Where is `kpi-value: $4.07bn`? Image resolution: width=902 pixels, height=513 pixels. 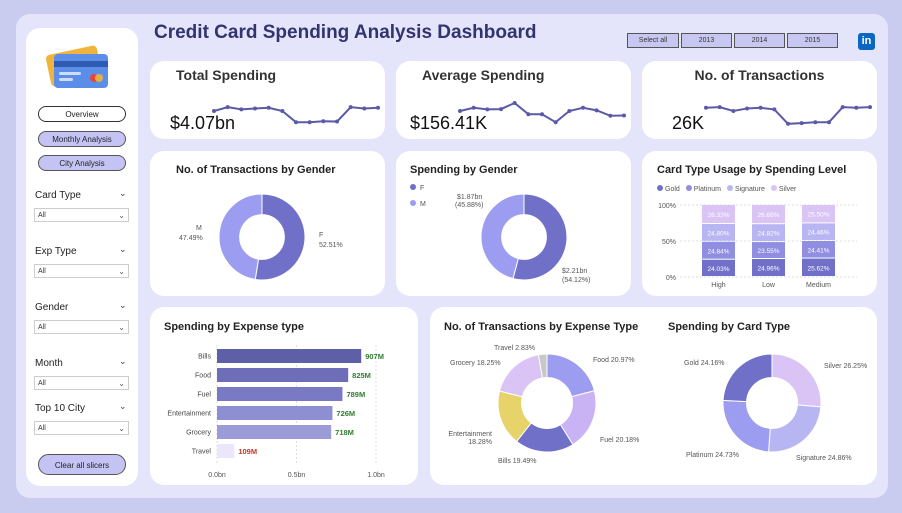 kpi-value: $4.07bn is located at coordinates (203, 123).